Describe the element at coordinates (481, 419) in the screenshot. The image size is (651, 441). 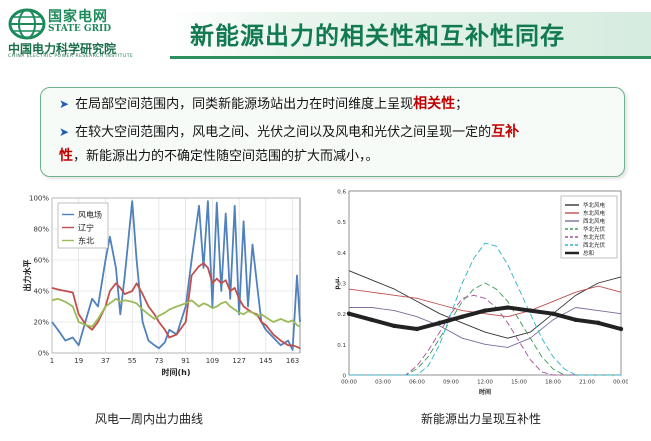
I see `caption-right: 新能源出力呈现互补性` at that location.